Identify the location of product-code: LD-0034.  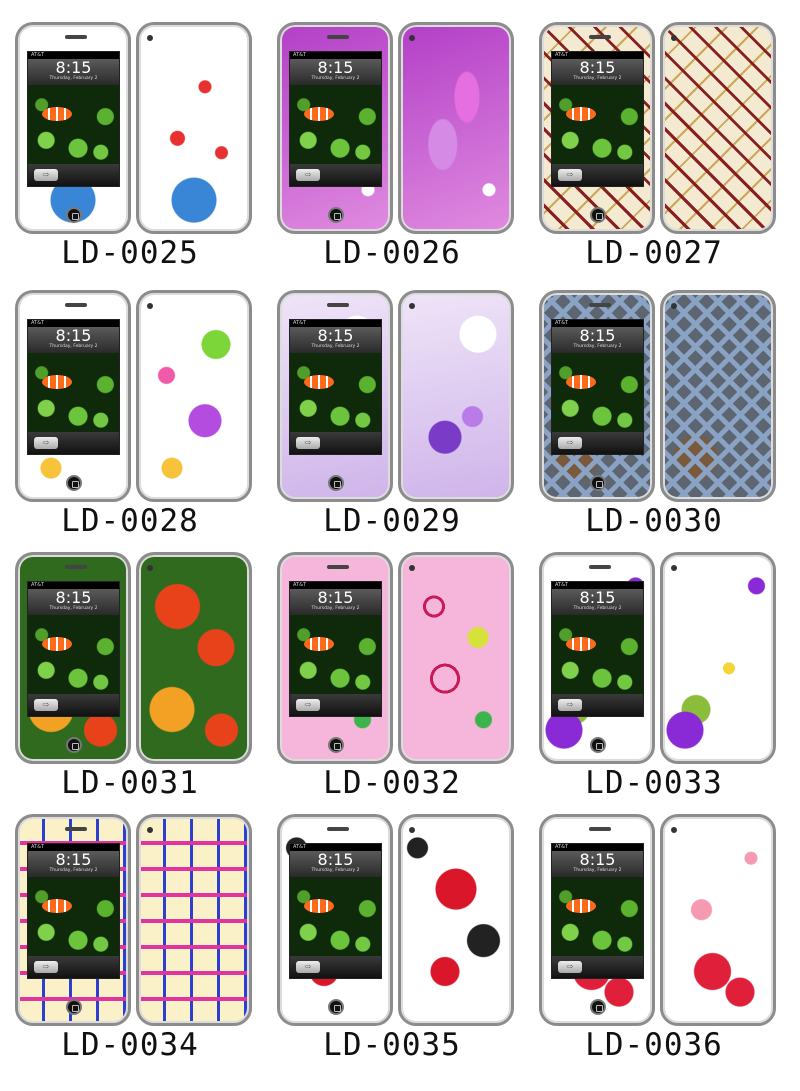
(130, 1045).